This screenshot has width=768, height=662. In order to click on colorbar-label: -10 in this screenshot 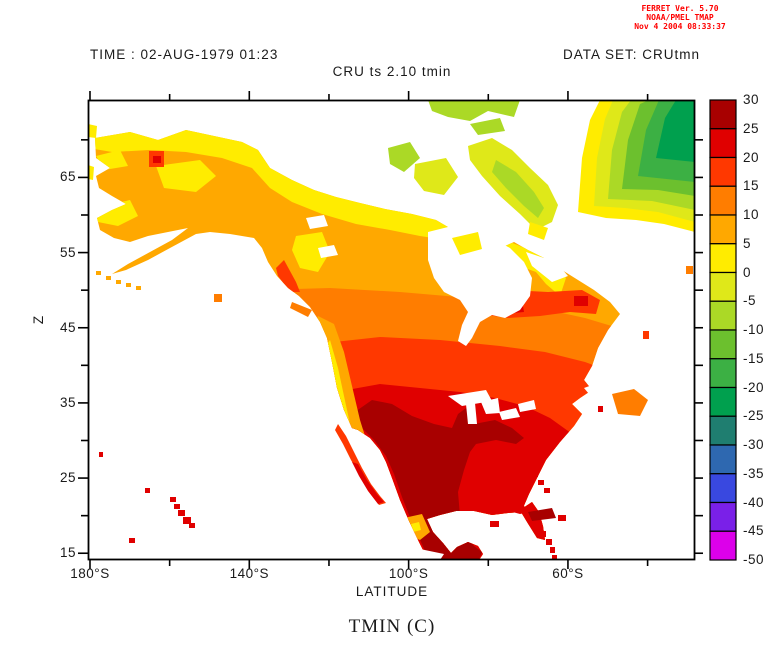, I will do `click(754, 329)`.